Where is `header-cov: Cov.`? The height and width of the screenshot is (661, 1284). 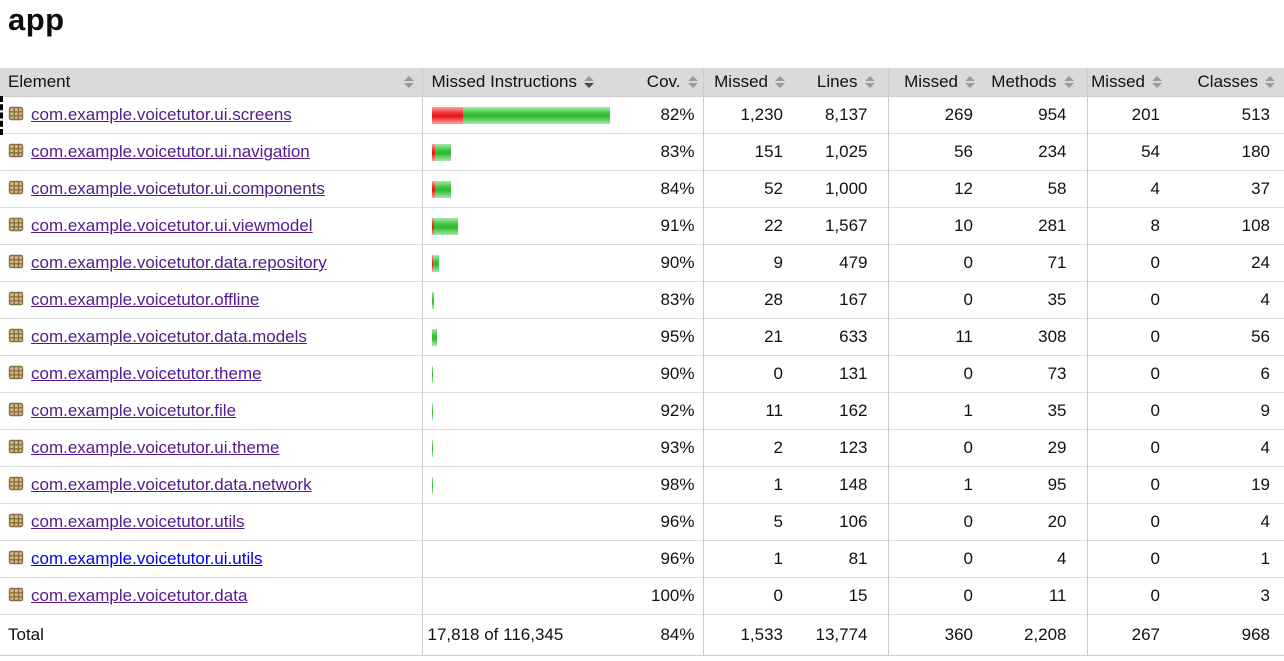 header-cov: Cov. is located at coordinates (657, 82).